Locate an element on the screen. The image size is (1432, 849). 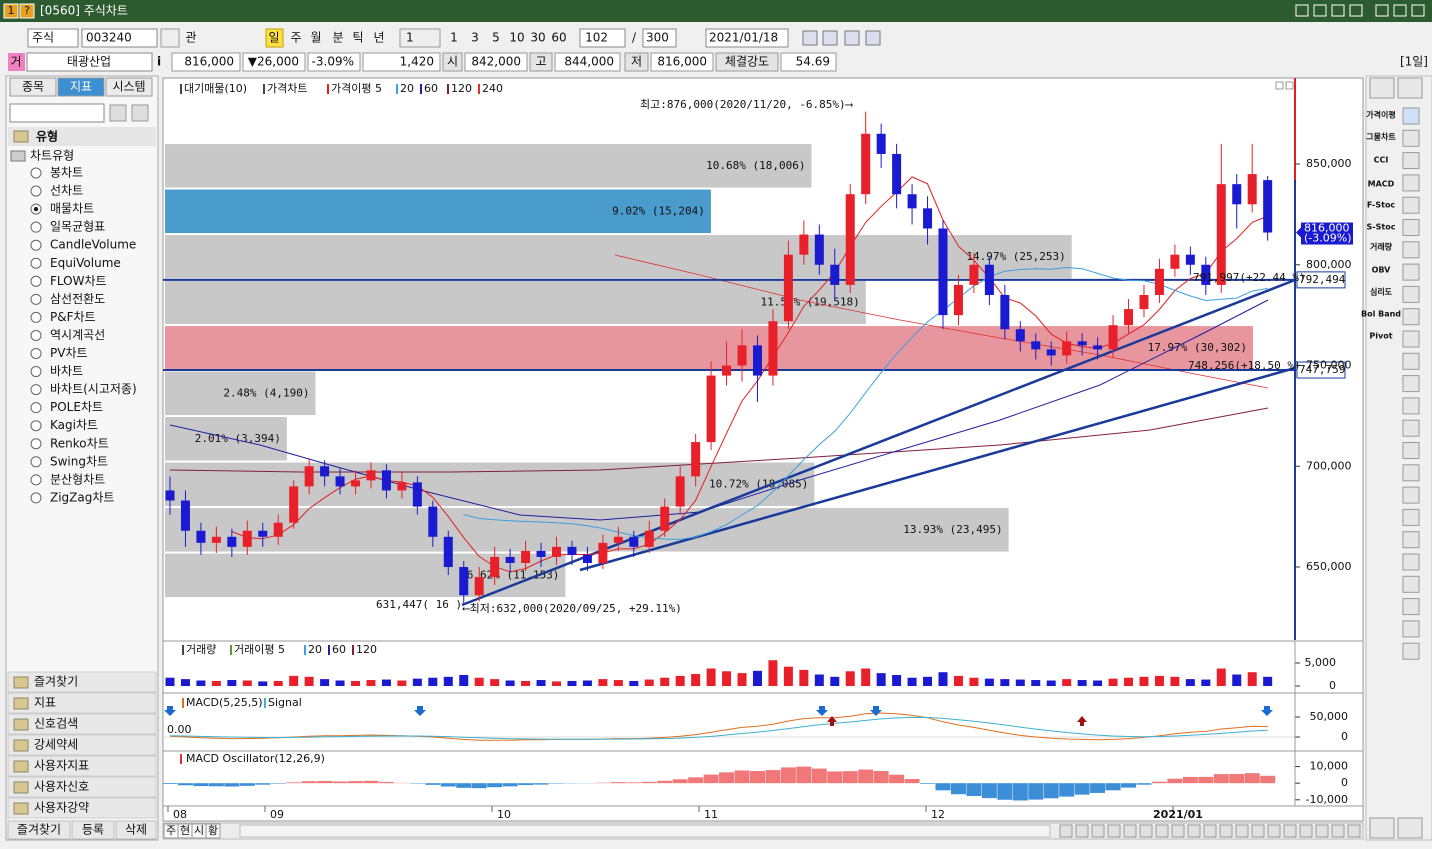
sidebar-tab-label: 종목 is located at coordinates (33, 87).